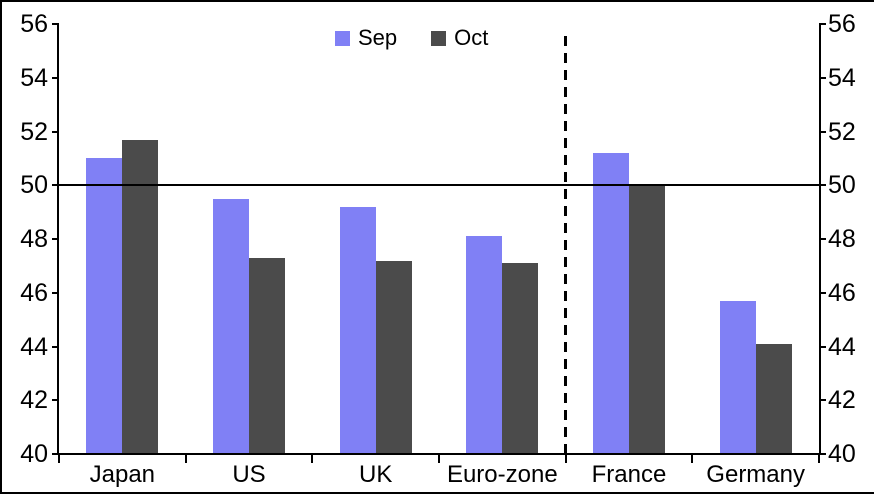  What do you see at coordinates (471, 37) in the screenshot?
I see `legend-oct-label: Oct` at bounding box center [471, 37].